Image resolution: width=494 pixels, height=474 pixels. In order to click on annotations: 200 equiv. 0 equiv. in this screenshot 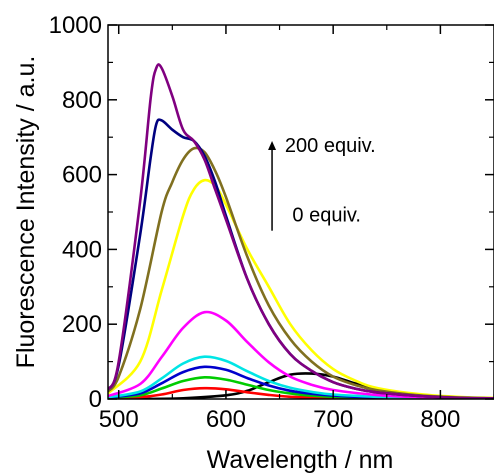, I will do `click(330, 180)`.